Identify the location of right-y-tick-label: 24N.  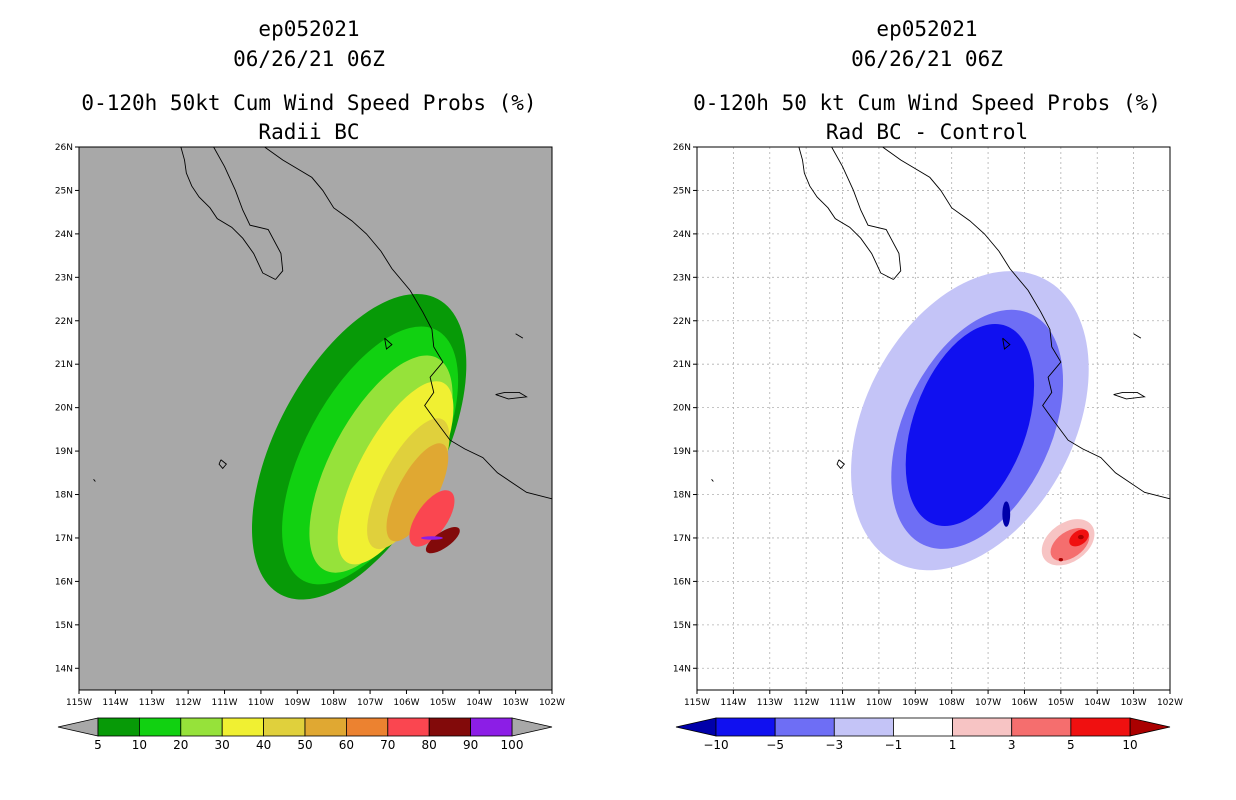
(682, 235).